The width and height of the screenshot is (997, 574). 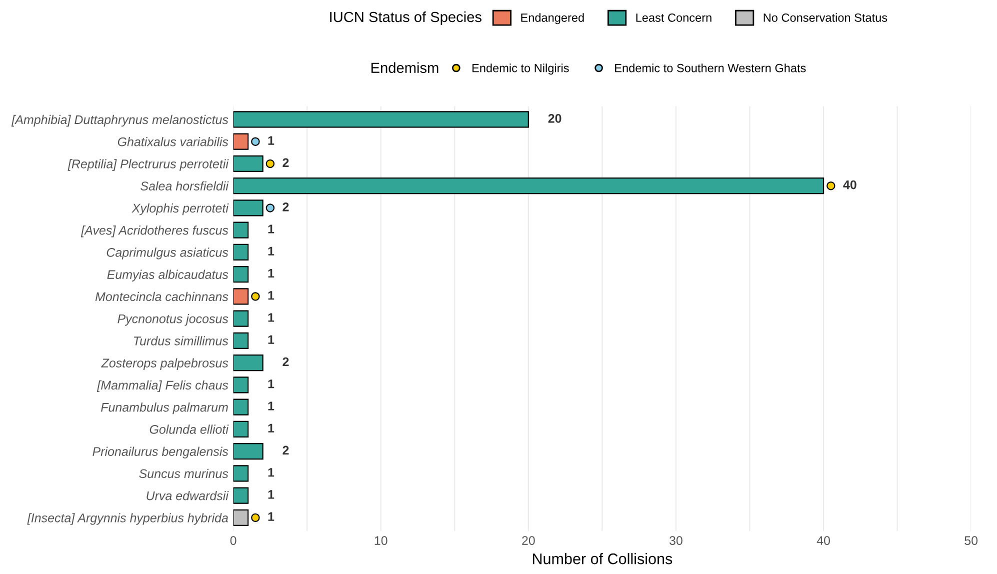 I want to click on data-label: 40, so click(x=849, y=185).